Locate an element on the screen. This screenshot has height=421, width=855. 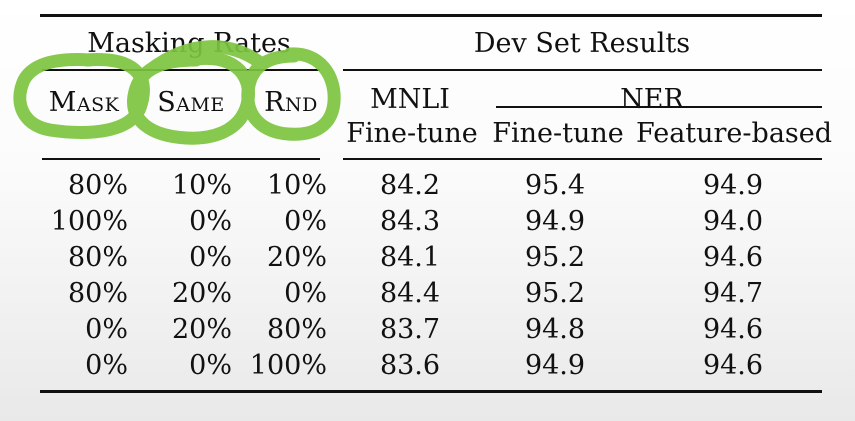
results-header-rule is located at coordinates (582, 159).